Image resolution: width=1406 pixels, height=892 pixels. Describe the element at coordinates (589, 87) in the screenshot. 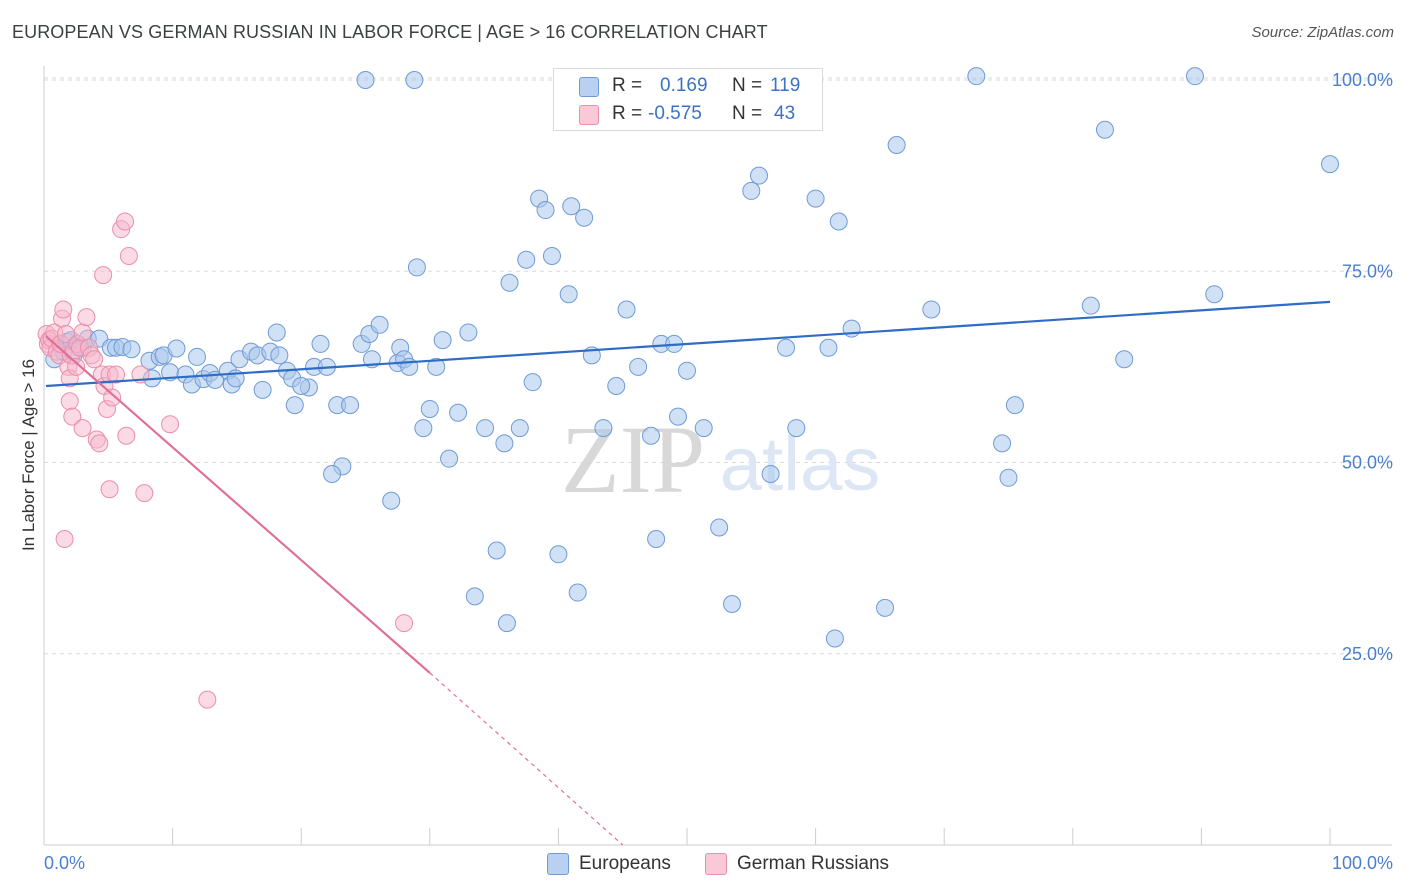

I see `legend-swatch-blue` at that location.